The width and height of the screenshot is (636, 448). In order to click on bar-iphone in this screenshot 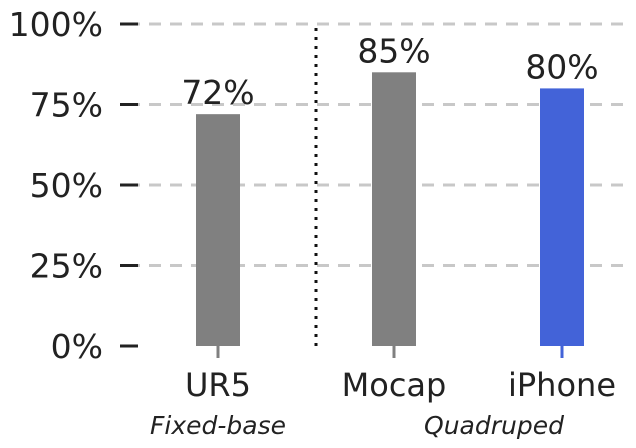, I will do `click(562, 217)`.